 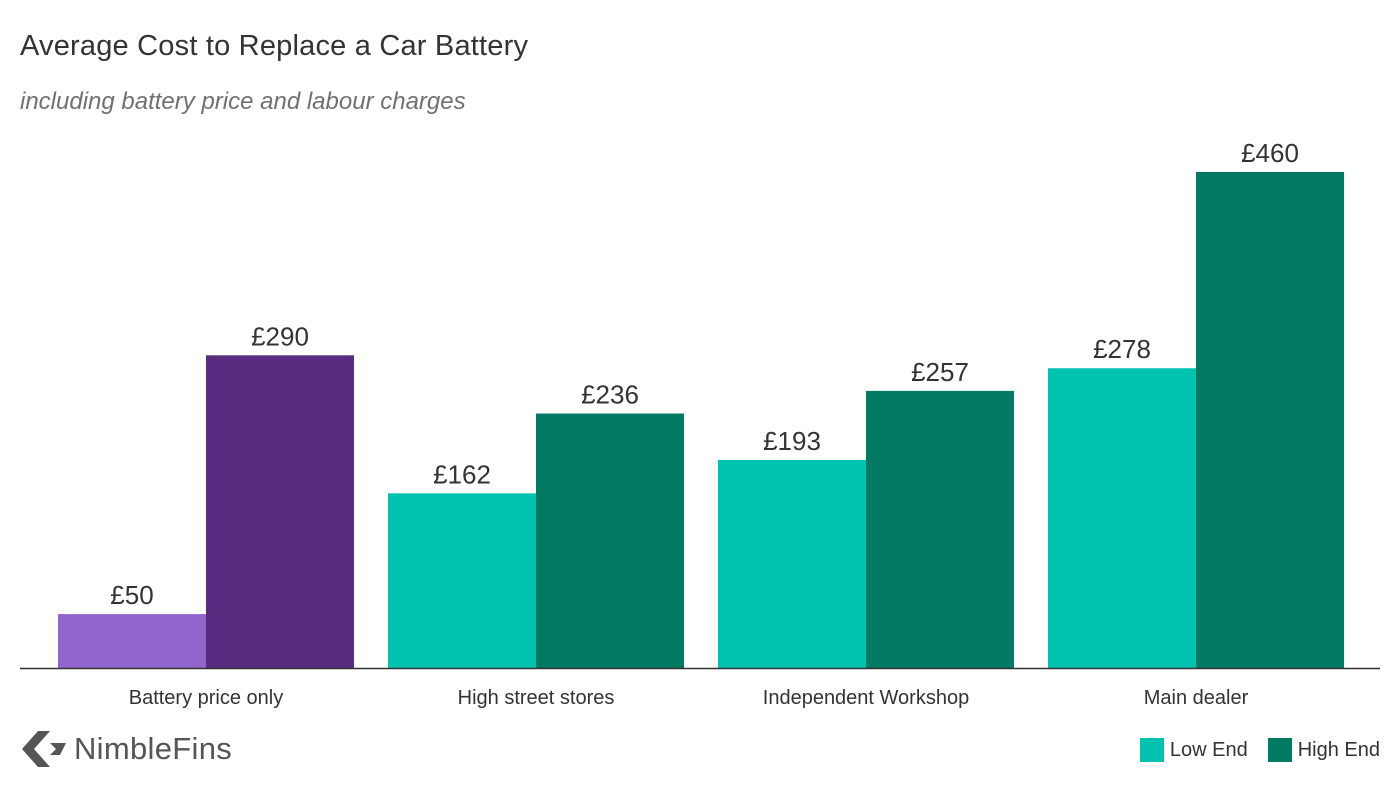 I want to click on data-label-low-3: £193, so click(x=792, y=441).